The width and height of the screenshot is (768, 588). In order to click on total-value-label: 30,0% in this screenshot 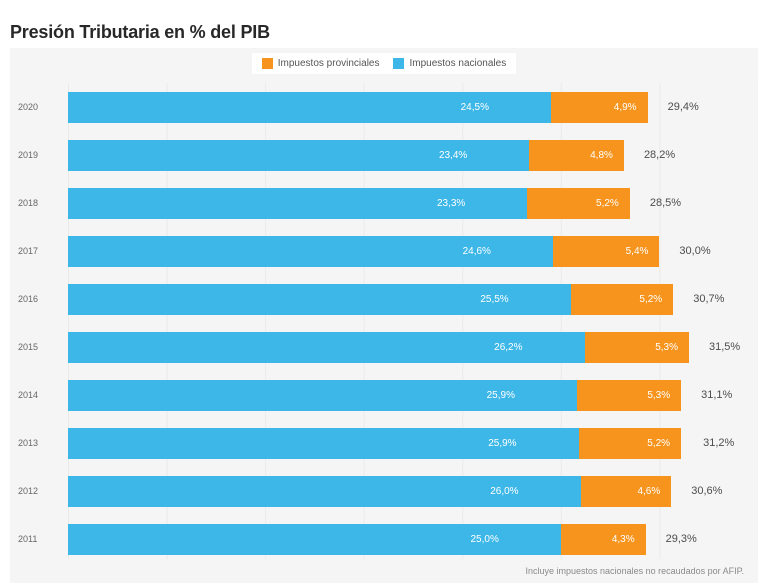, I will do `click(695, 251)`.